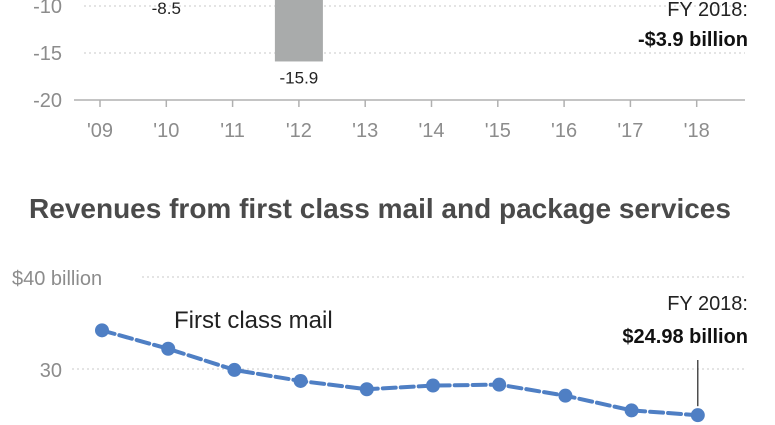  I want to click on line-y-tick-labels: $40 billion 30, so click(57, 325).